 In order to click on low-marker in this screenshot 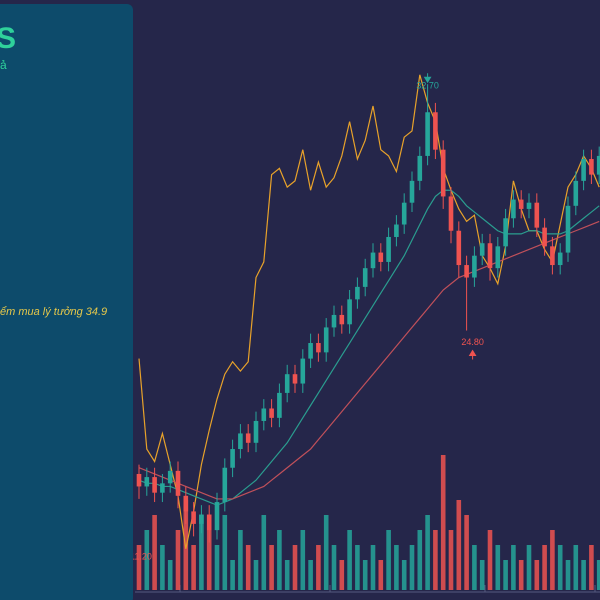, I will do `click(472, 354)`.